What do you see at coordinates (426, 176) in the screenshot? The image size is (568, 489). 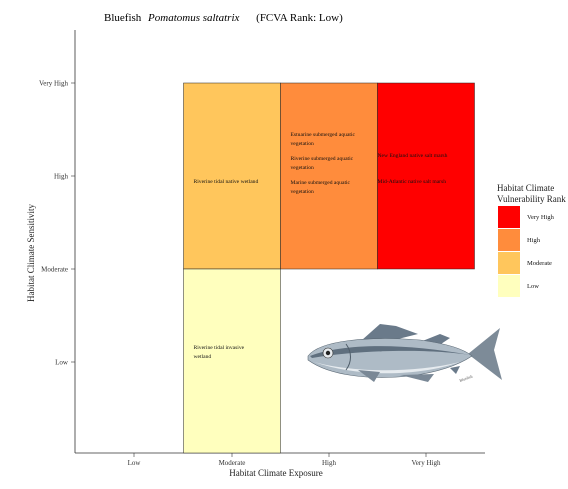 I see `cell-very-high-very-high` at bounding box center [426, 176].